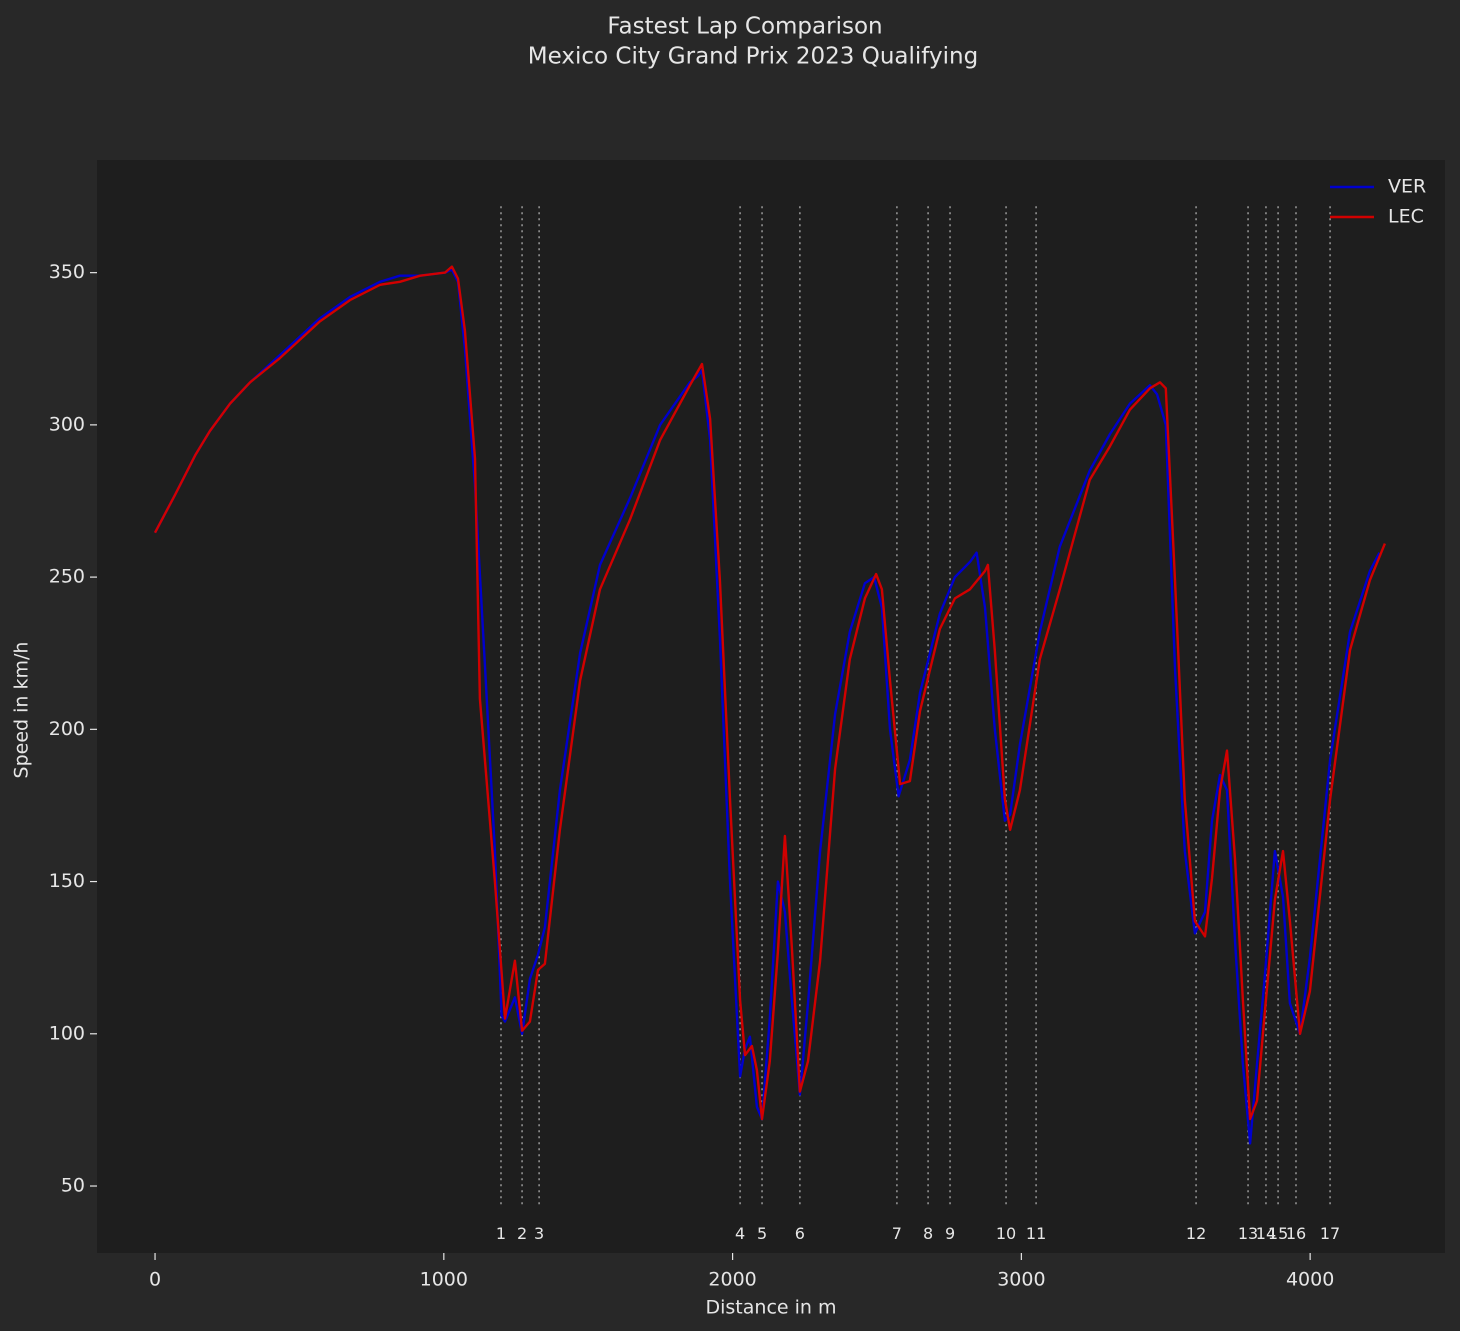 The width and height of the screenshot is (1460, 1331). Describe the element at coordinates (762, 1233) in the screenshot. I see `corner-label: 5` at that location.